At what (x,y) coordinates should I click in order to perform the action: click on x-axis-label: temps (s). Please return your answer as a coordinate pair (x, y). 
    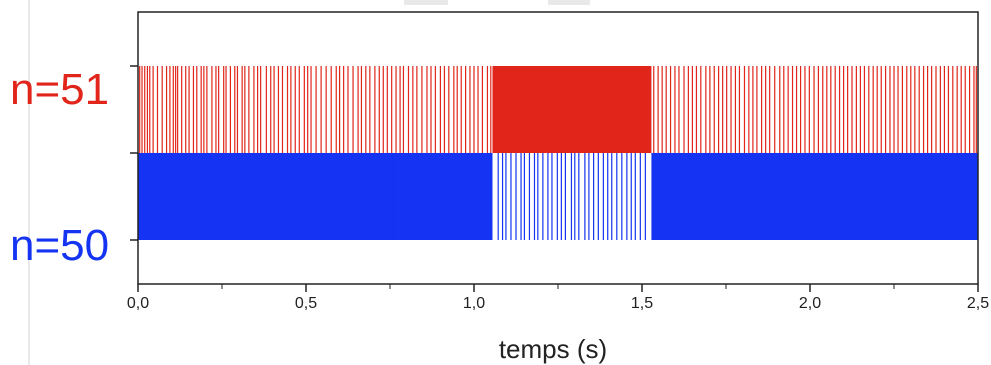
    Looking at the image, I should click on (553, 349).